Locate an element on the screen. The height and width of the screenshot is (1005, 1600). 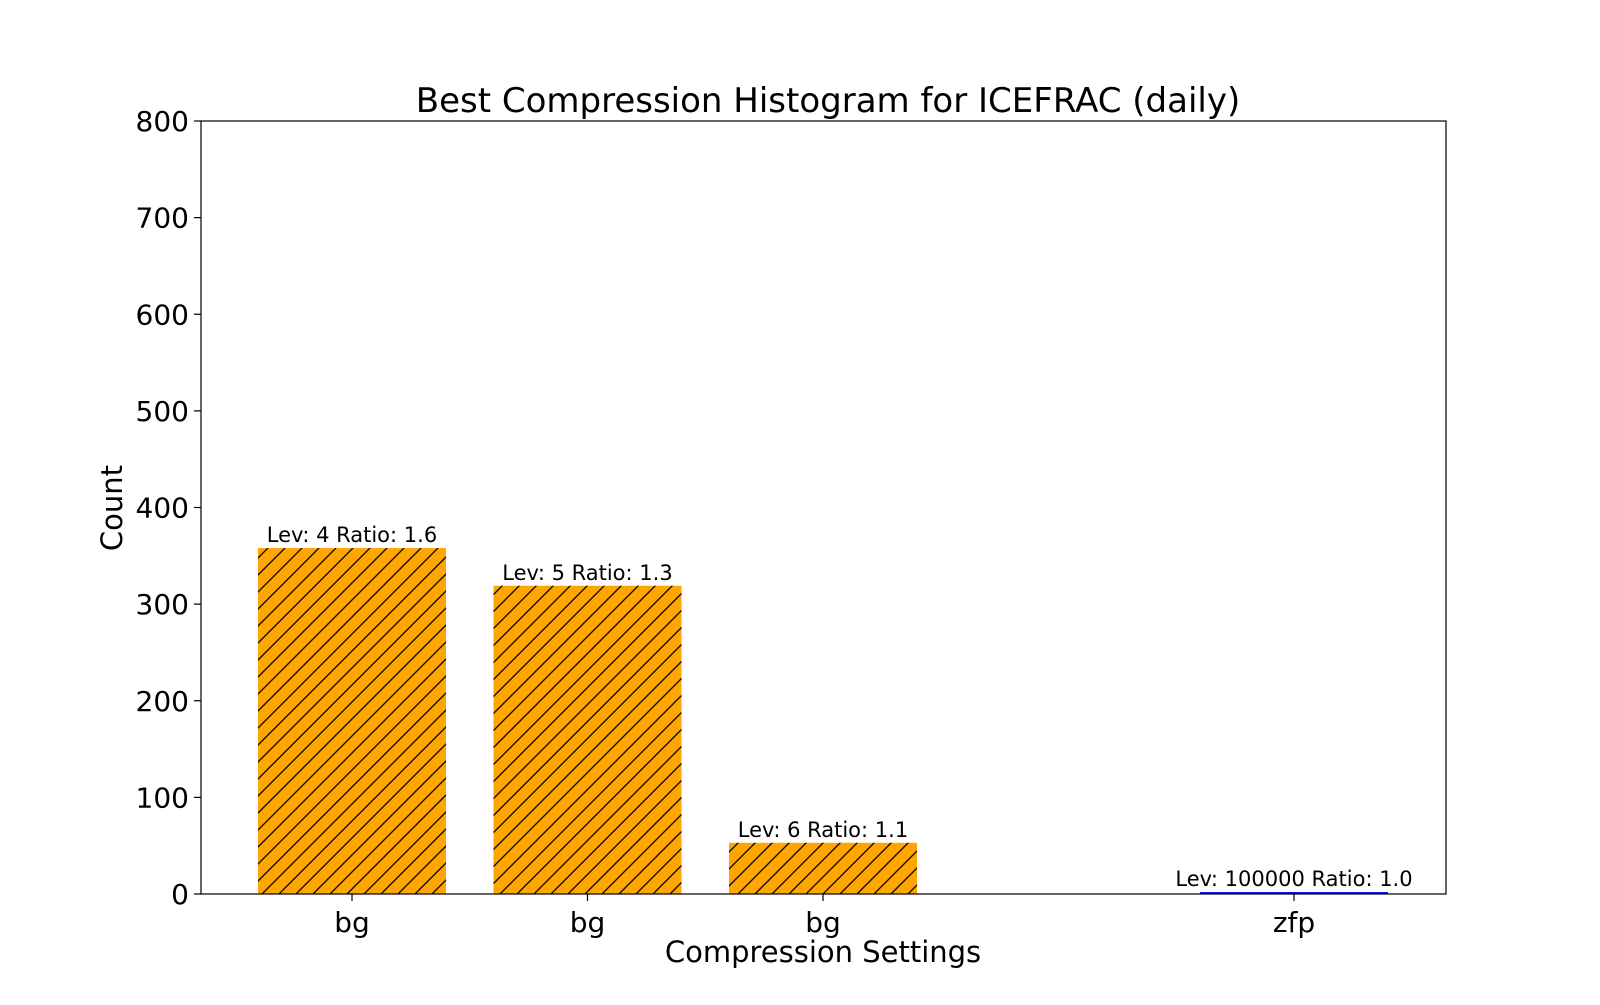
y-tick-label-600: 600 is located at coordinates (162, 314).